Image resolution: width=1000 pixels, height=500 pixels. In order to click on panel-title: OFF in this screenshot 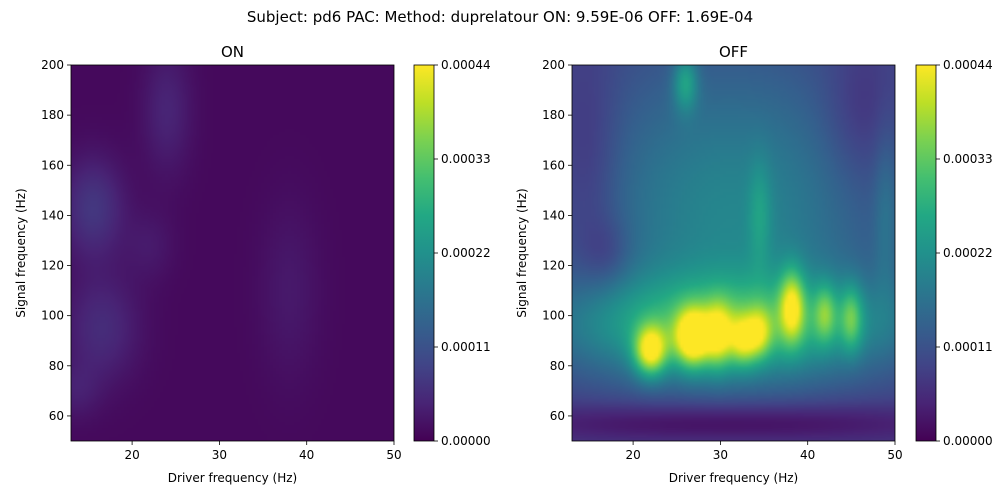, I will do `click(733, 52)`.